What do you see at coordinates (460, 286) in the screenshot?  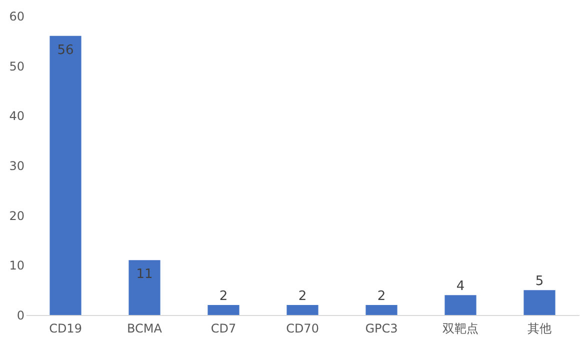 I see `data-label: 4` at bounding box center [460, 286].